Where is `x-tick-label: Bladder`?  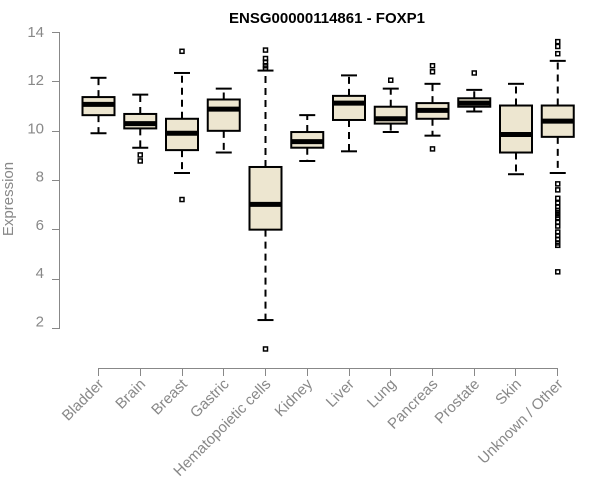
x-tick-label: Bladder is located at coordinates (83, 400).